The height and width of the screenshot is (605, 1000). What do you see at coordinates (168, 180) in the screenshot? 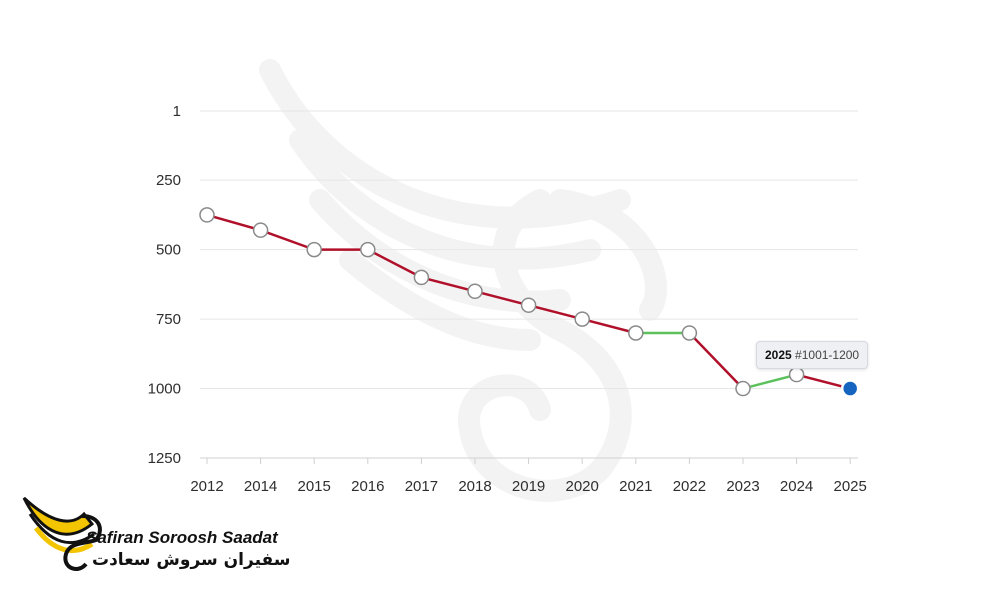
I see `y-tick-label: 250` at bounding box center [168, 180].